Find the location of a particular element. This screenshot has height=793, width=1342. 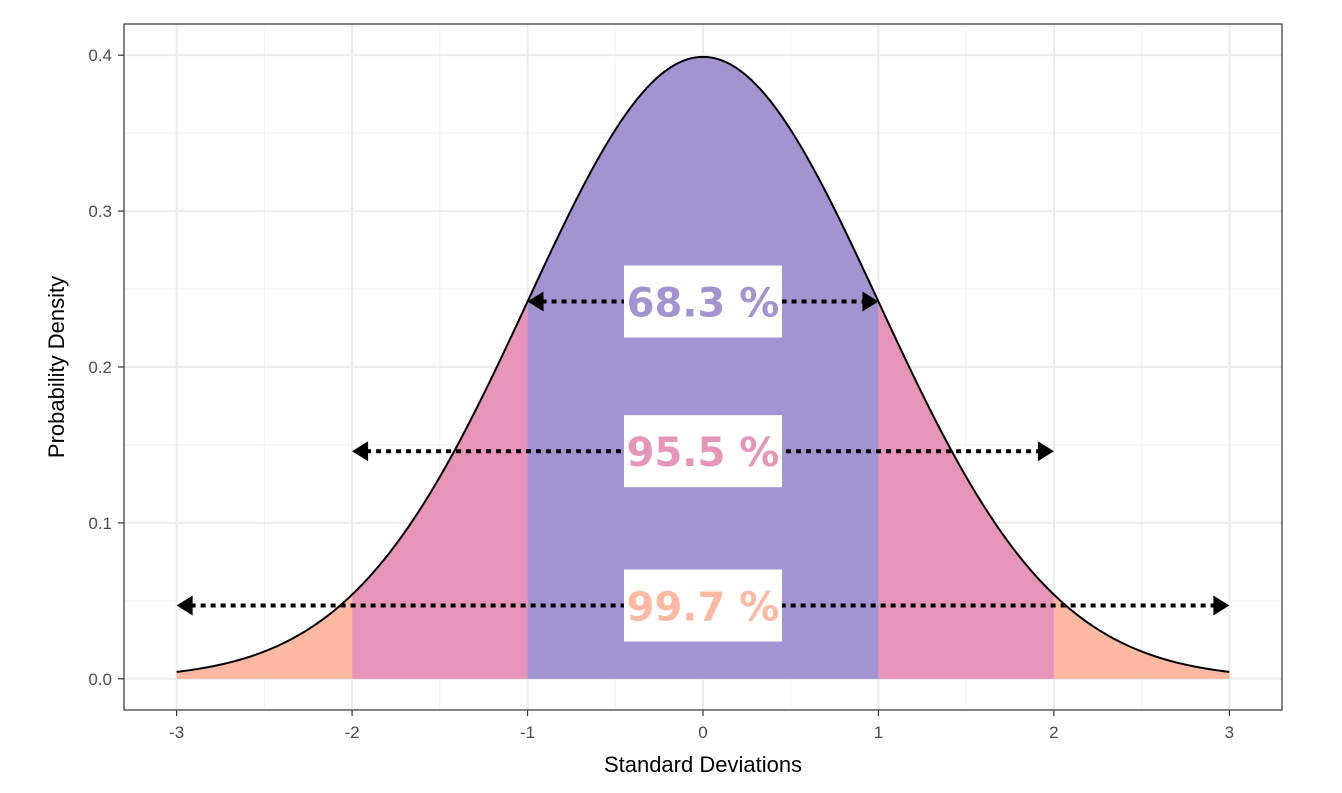

y-tick-label: 0.1 is located at coordinates (100, 523).